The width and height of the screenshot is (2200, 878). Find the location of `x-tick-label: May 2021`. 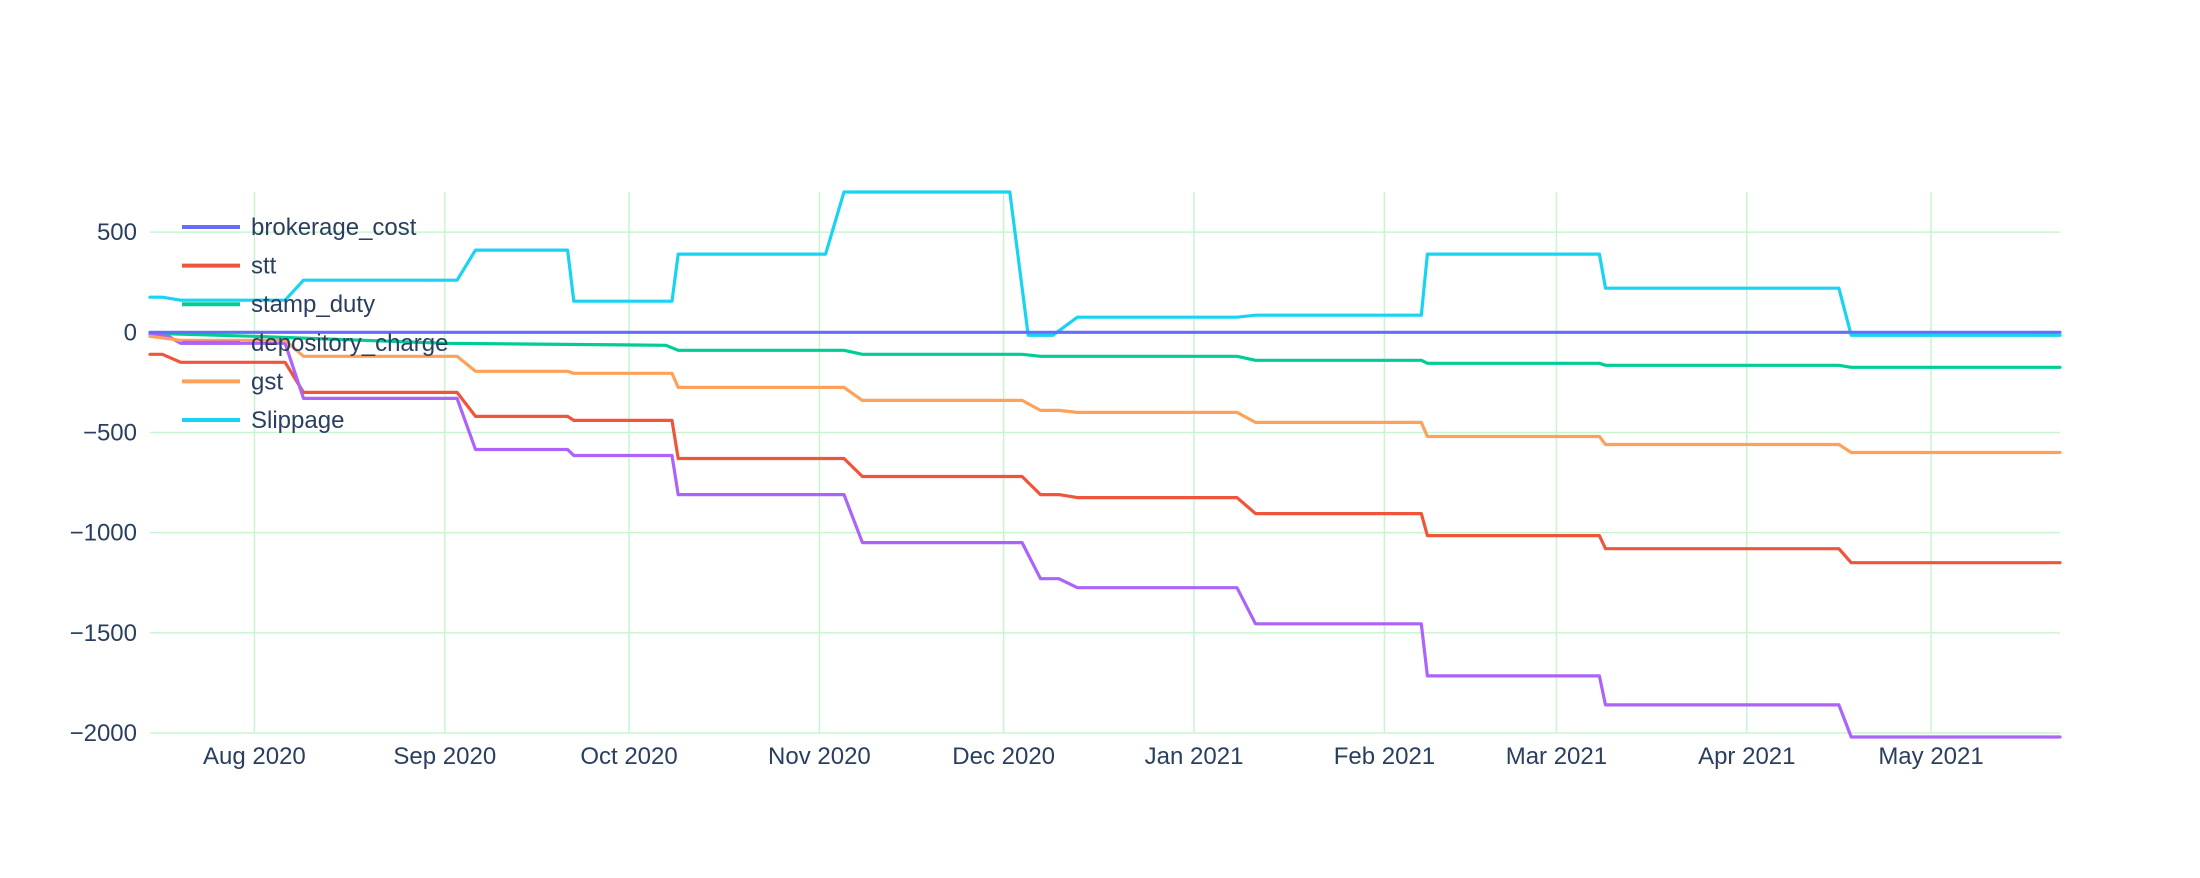

x-tick-label: May 2021 is located at coordinates (1930, 756).